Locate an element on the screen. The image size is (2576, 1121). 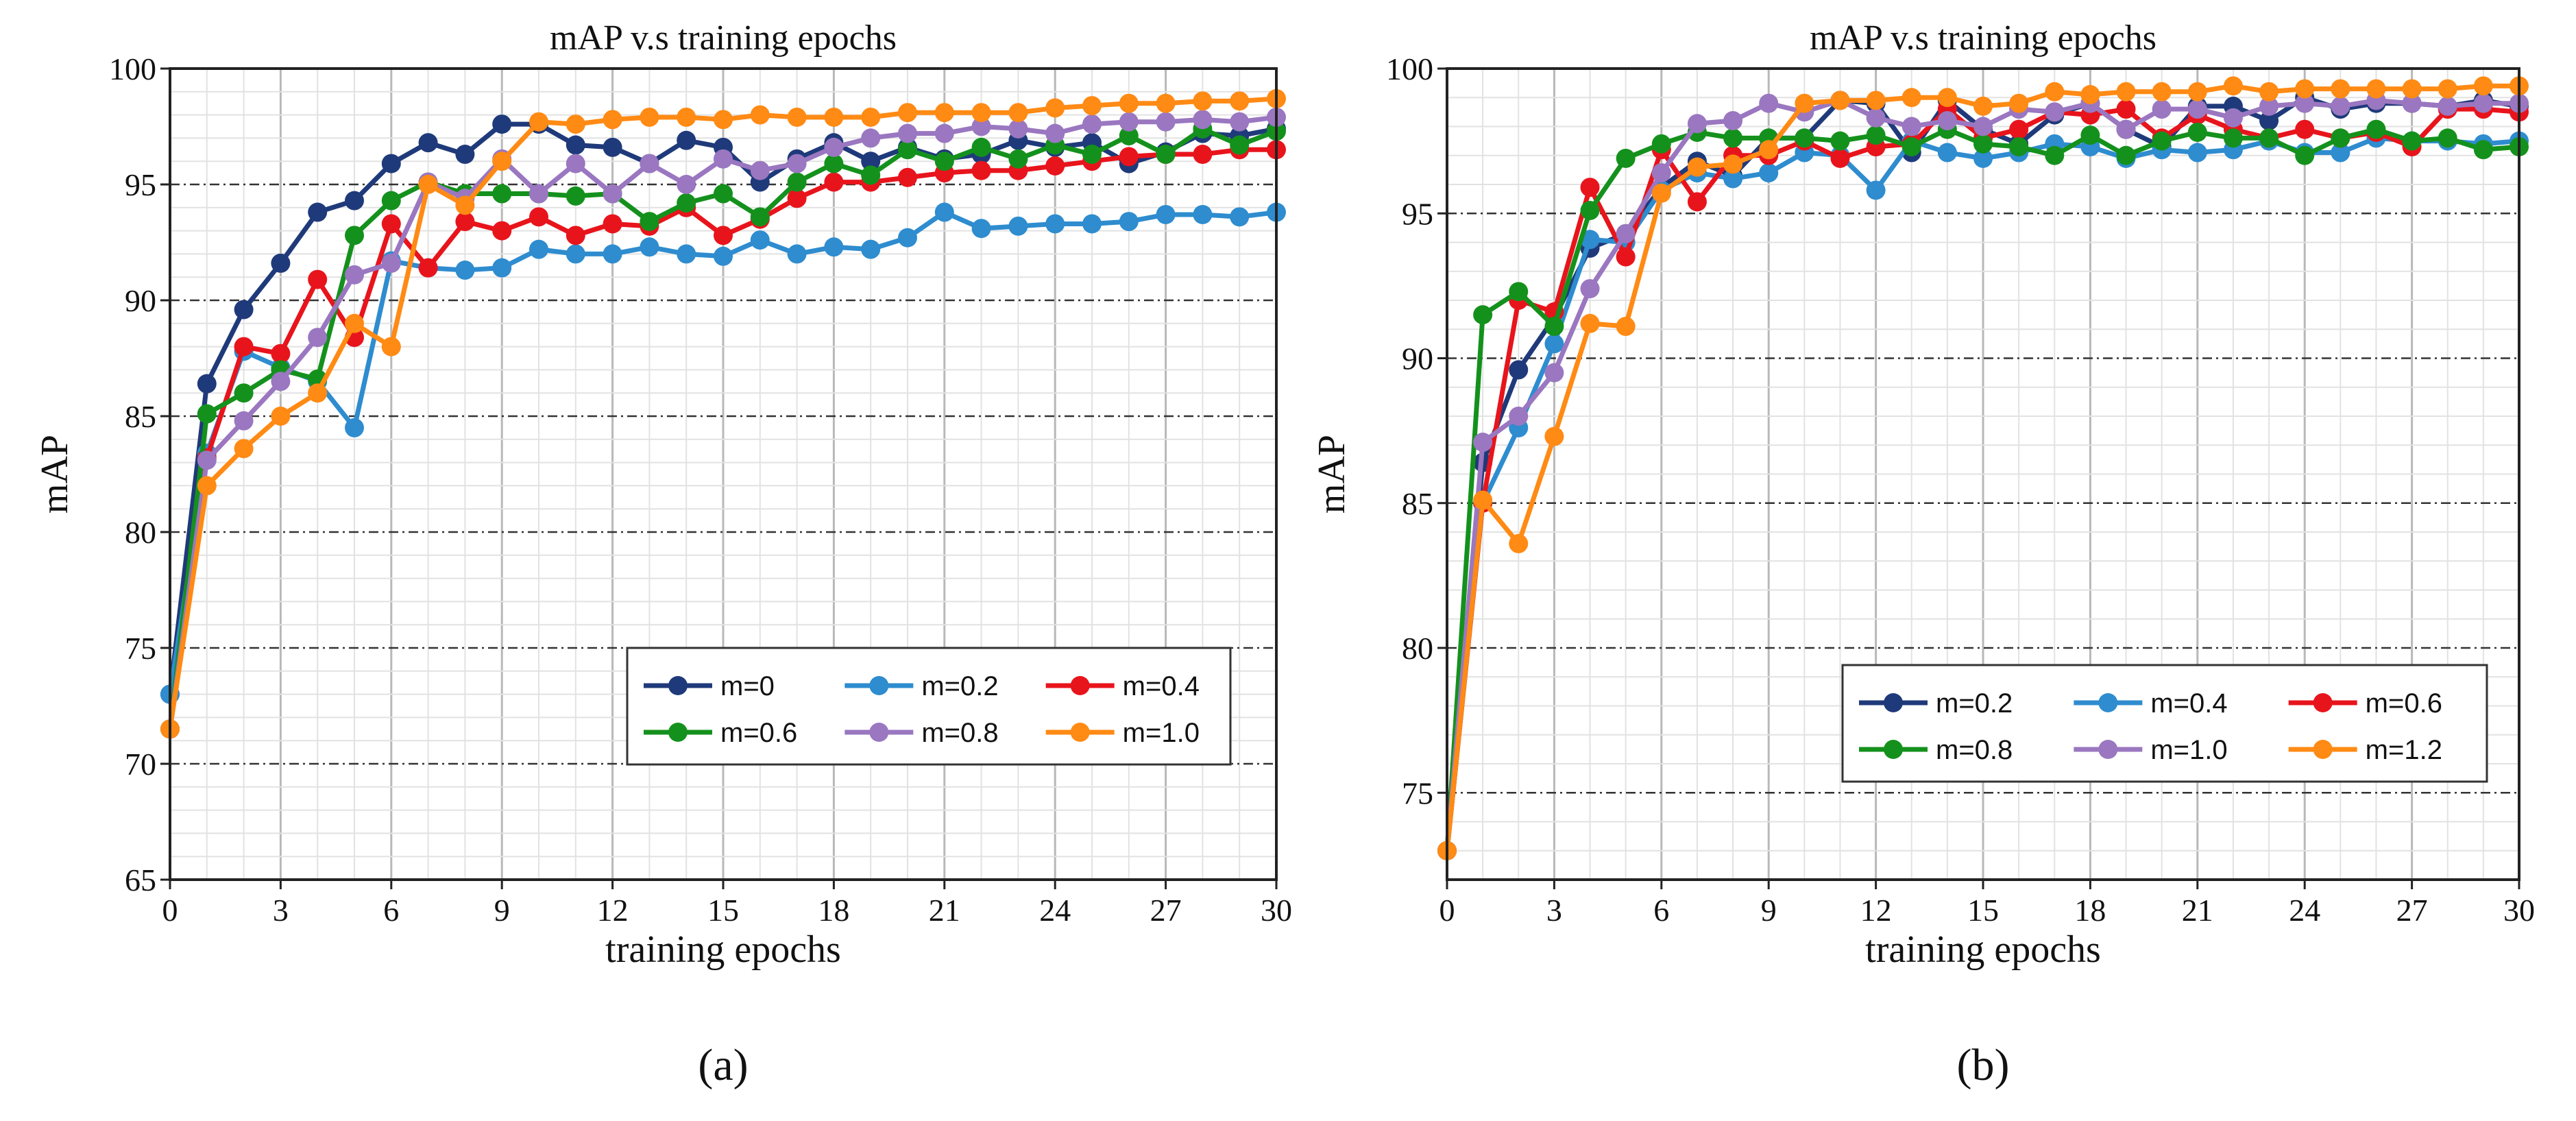
chart-a-legend-marker-m=0.4 is located at coordinates (1080, 685).